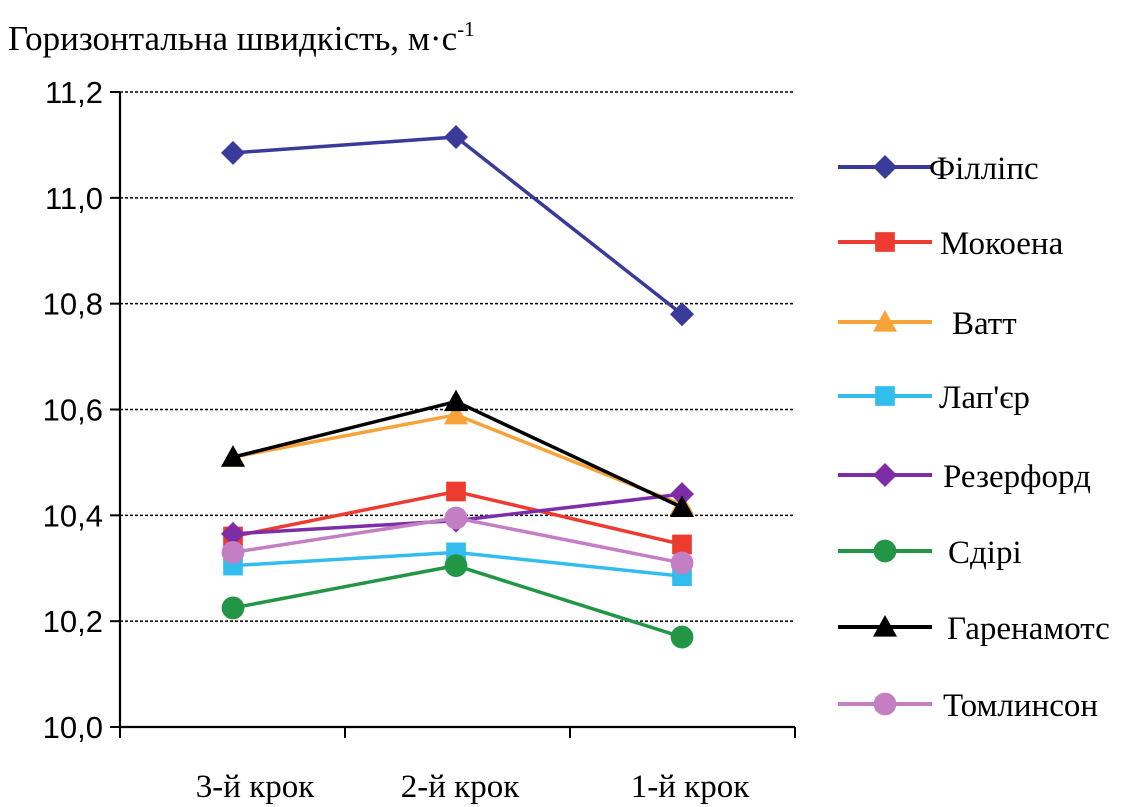 This screenshot has height=807, width=1142. Describe the element at coordinates (984, 169) in the screenshot. I see `legend-label: Філліпс` at that location.